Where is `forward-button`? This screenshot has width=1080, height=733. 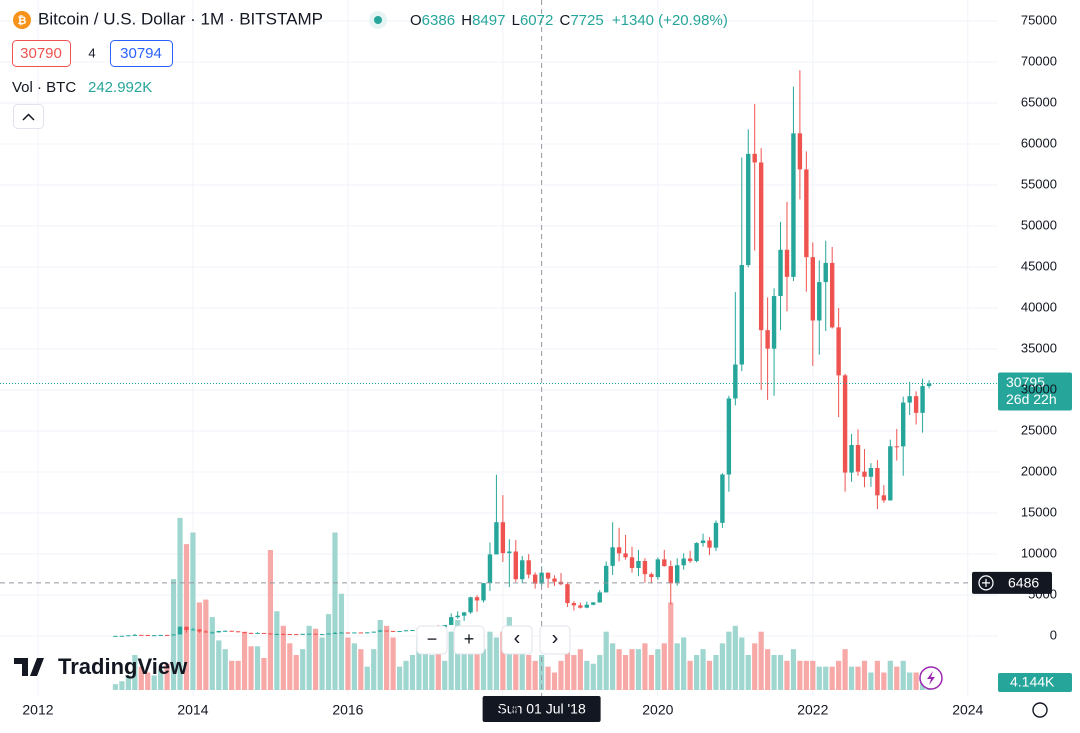 forward-button is located at coordinates (555, 640).